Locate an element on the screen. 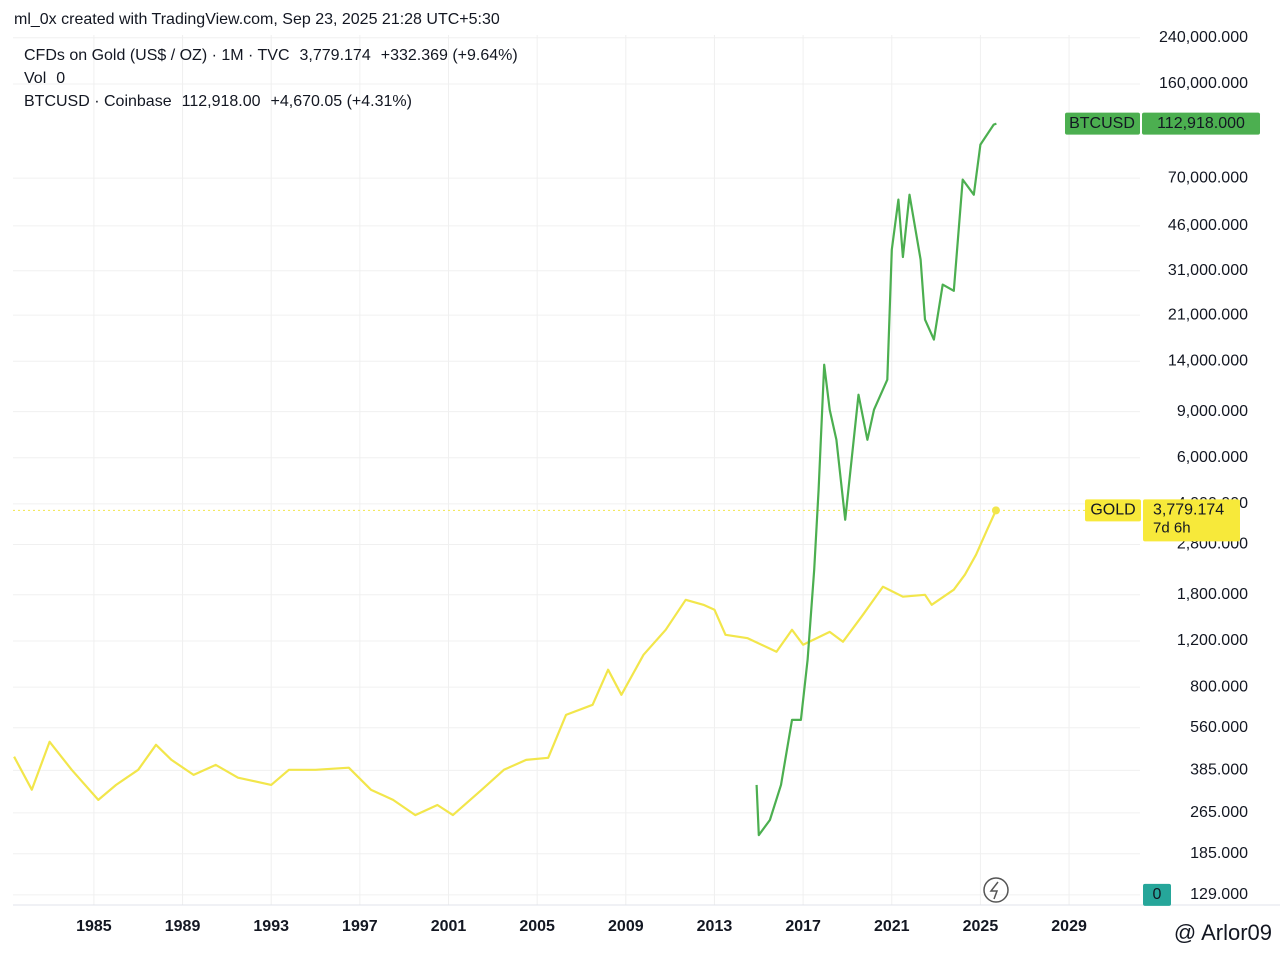 This screenshot has width=1280, height=959. y-tick-label: 185.000 is located at coordinates (1219, 853).